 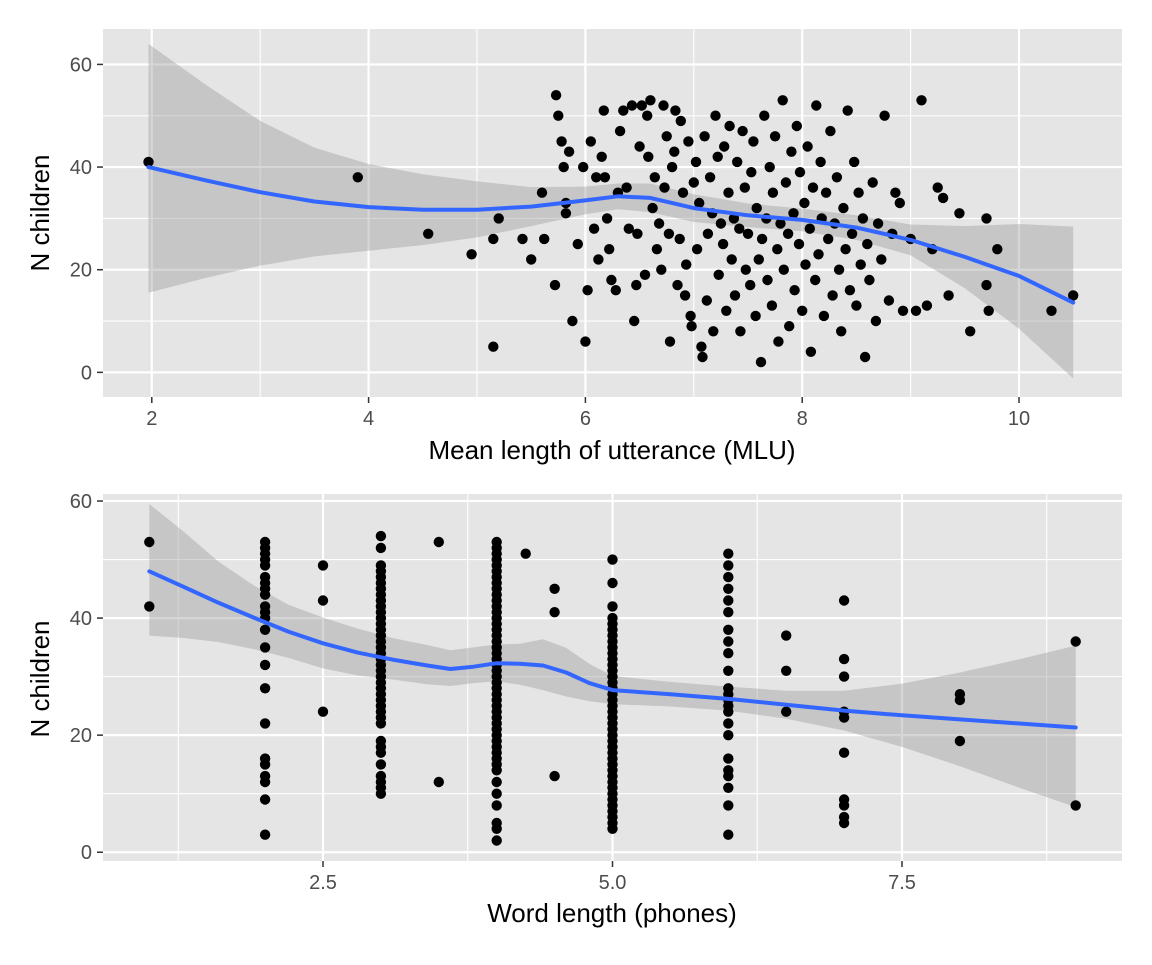 I want to click on mlu-smooth-line, so click(x=611, y=235).